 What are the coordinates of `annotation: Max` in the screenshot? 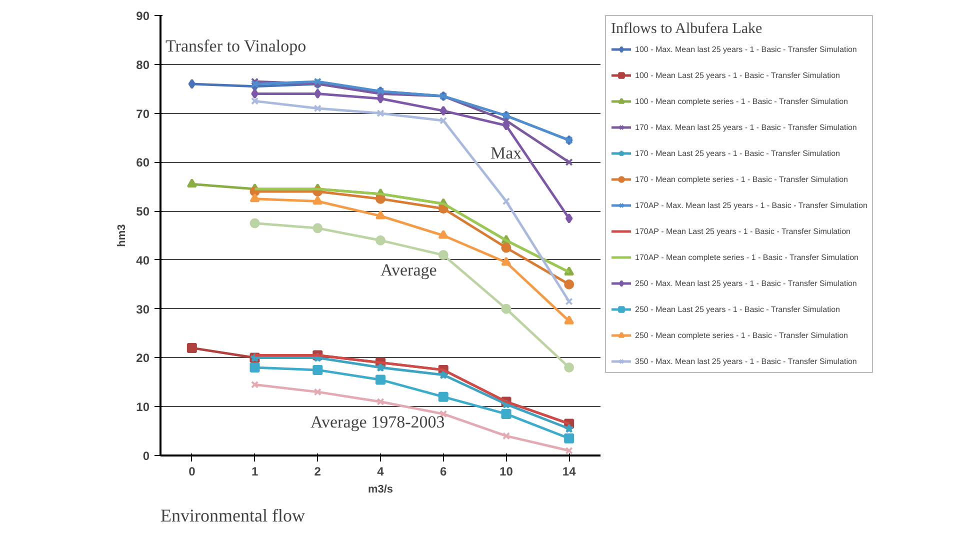 It's located at (506, 153).